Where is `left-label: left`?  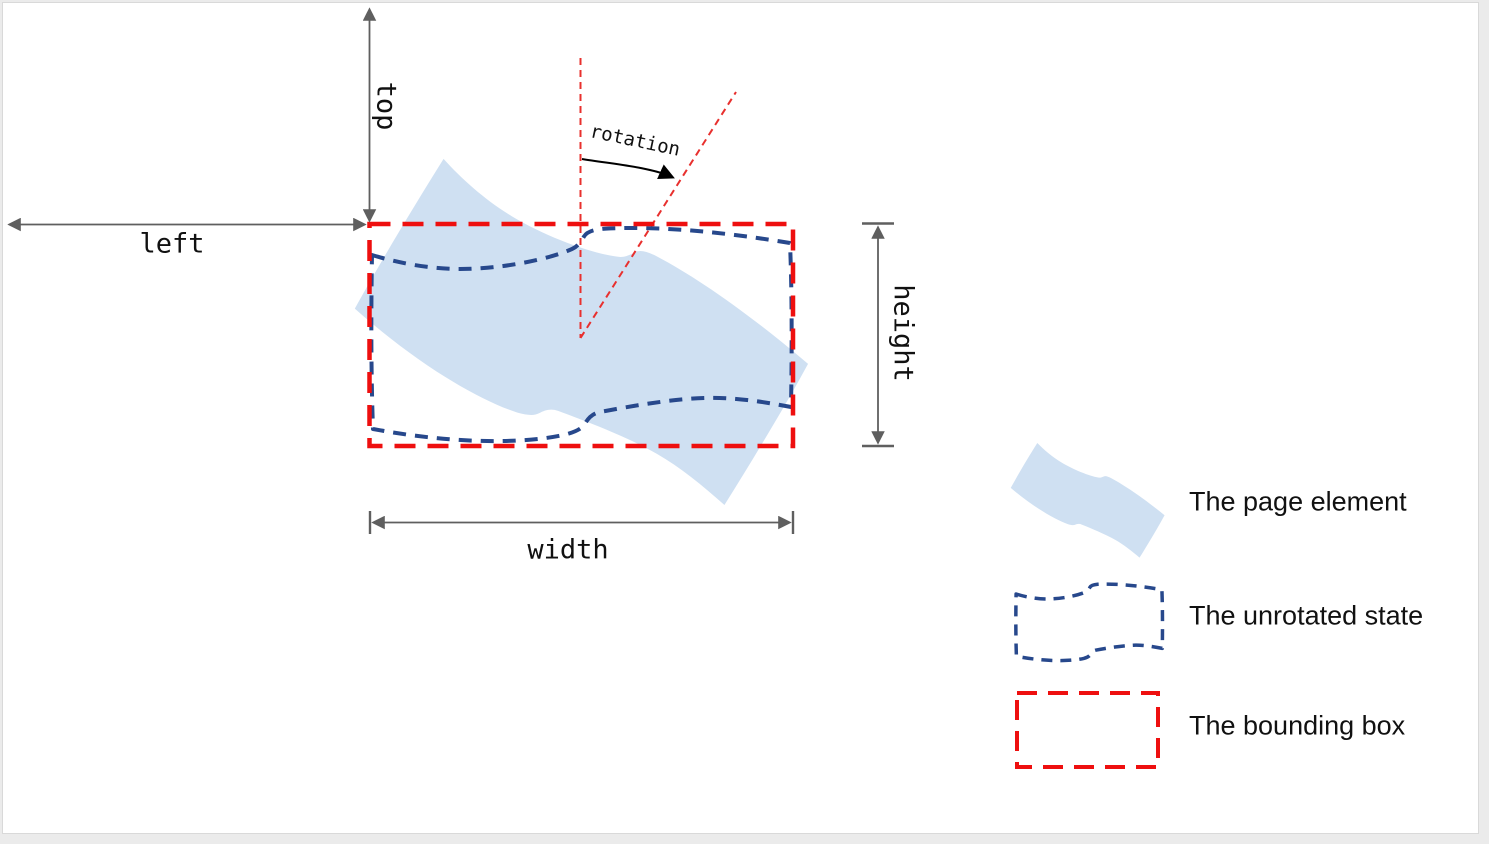
left-label: left is located at coordinates (172, 244).